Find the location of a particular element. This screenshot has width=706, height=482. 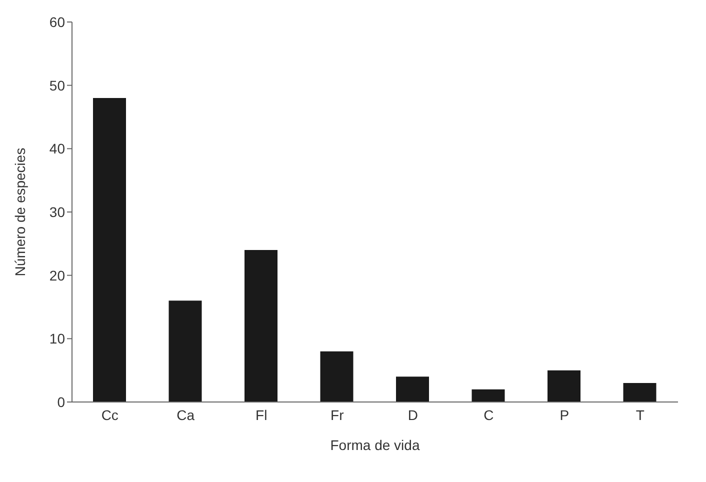

x-tick-label: P is located at coordinates (565, 414).